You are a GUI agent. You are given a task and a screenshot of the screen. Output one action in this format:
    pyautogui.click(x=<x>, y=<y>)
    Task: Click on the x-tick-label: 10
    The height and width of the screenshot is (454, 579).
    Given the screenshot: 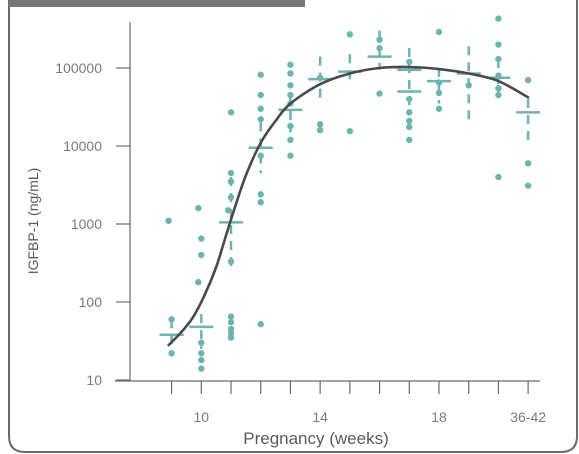 What is the action you would take?
    pyautogui.click(x=202, y=417)
    